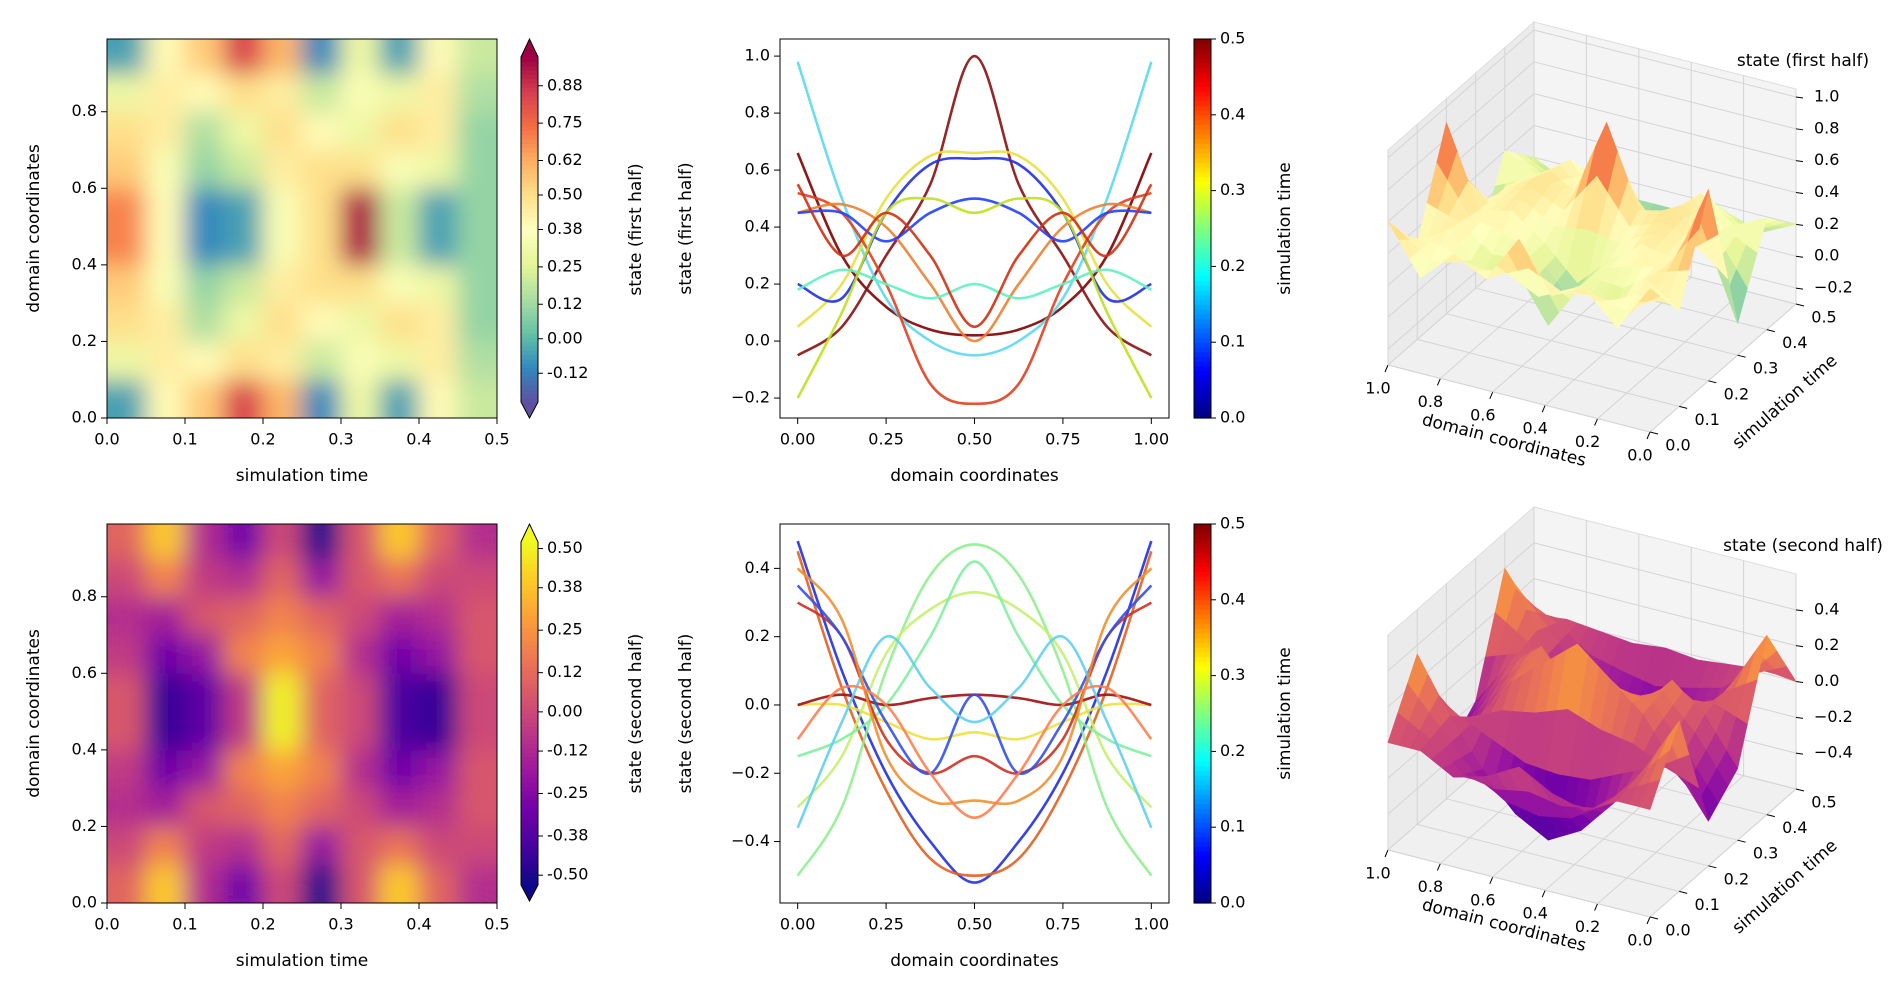  Describe the element at coordinates (1063, 924) in the screenshot. I see `x-tick-label: 0.75` at that location.